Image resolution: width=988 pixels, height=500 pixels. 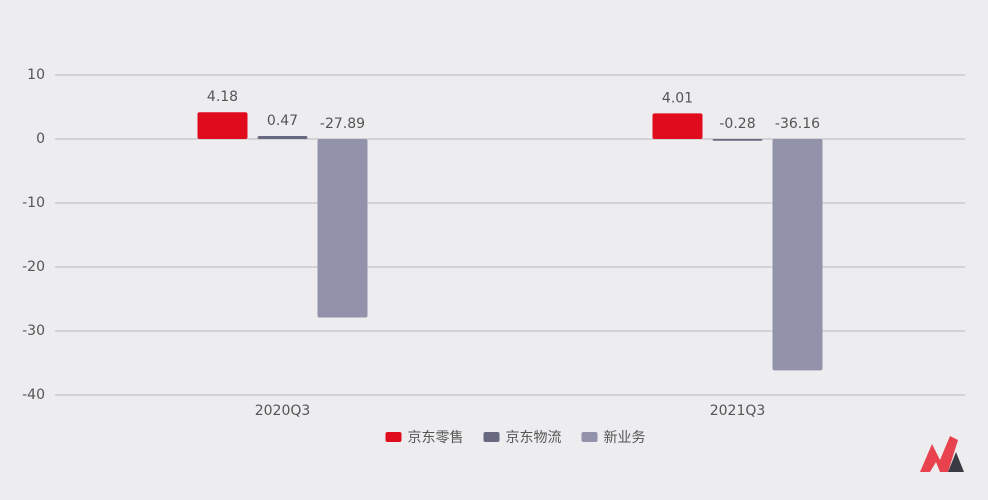 What do you see at coordinates (283, 411) in the screenshot?
I see `x-tick-label: 2020Q3` at bounding box center [283, 411].